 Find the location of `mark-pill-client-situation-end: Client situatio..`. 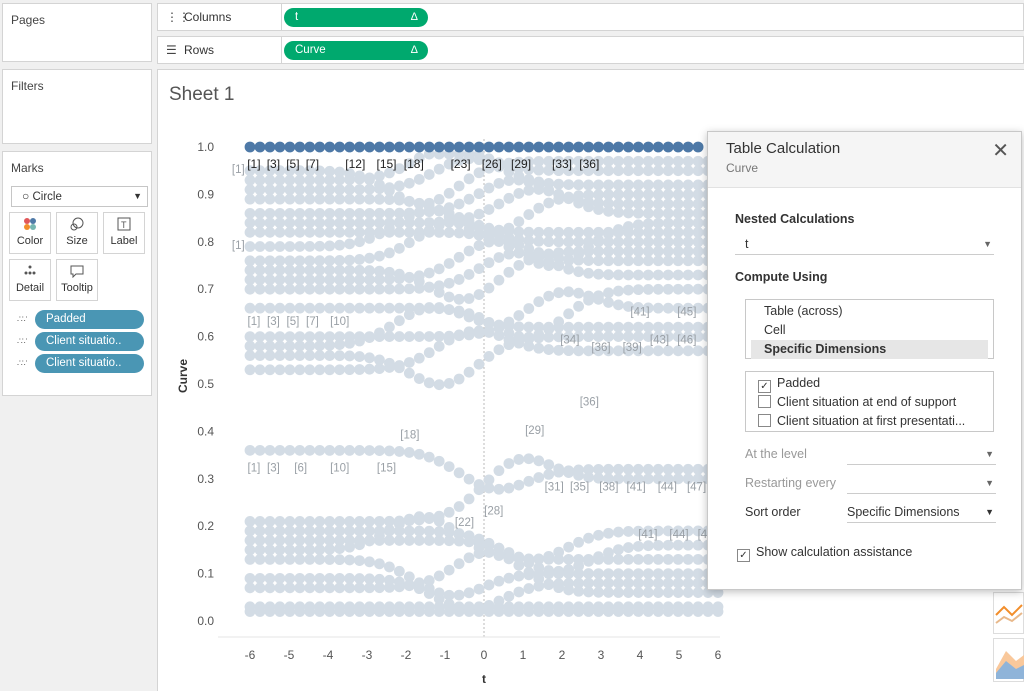

mark-pill-client-situation-end: Client situatio.. is located at coordinates (89, 341).